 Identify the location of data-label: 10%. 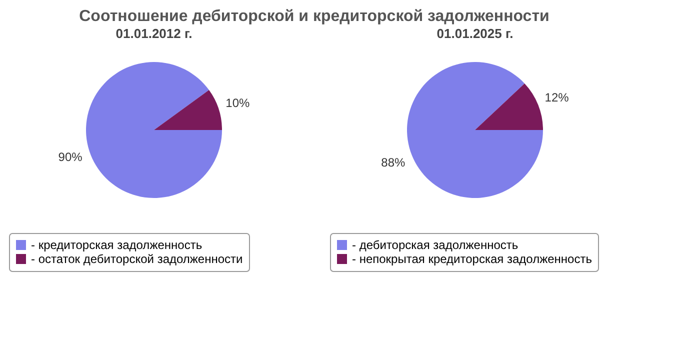
(238, 103).